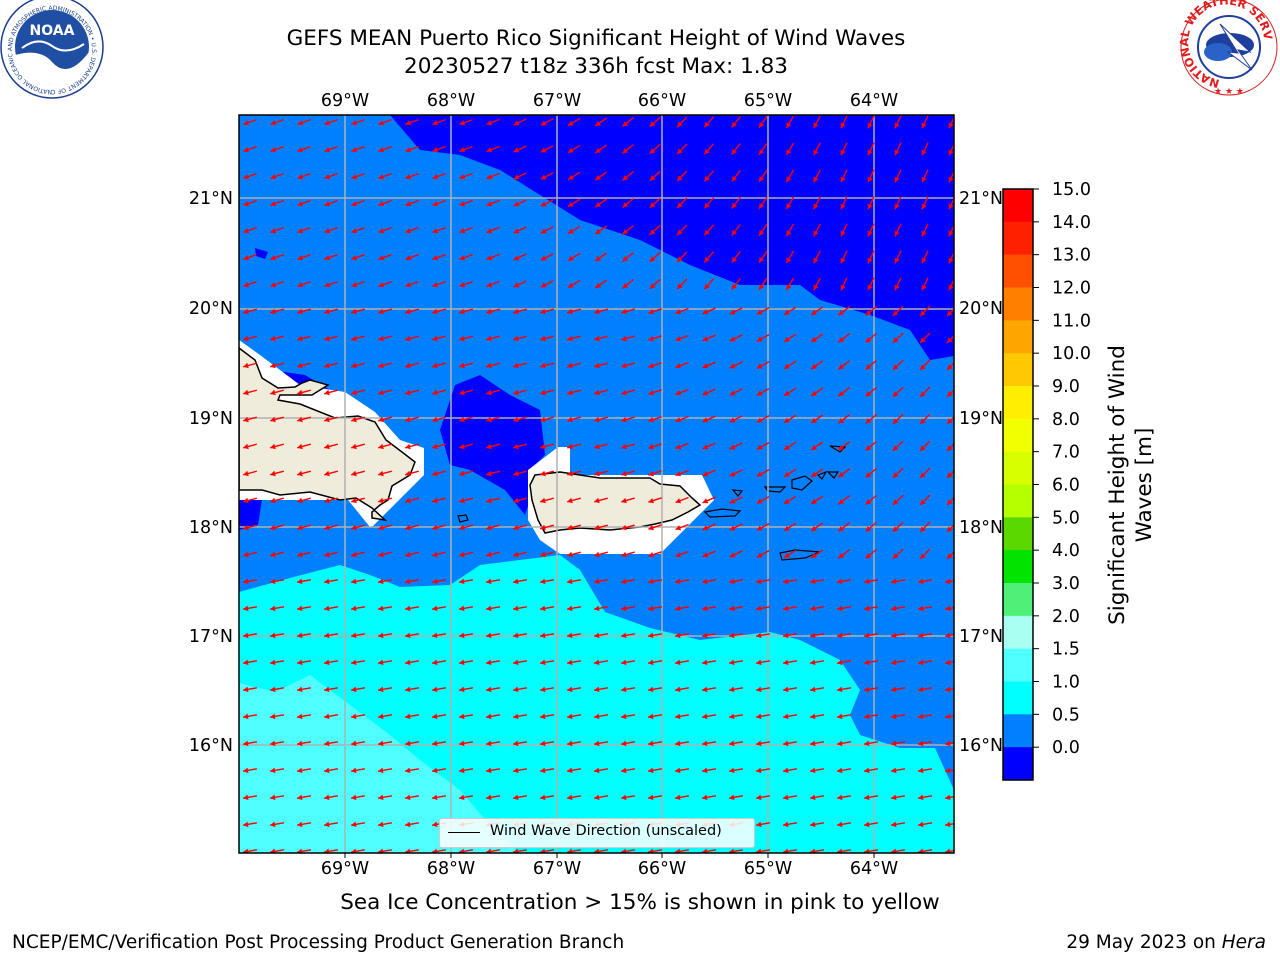 The image size is (1280, 960). Describe the element at coordinates (981, 528) in the screenshot. I see `lat-label-right: 18°N` at that location.